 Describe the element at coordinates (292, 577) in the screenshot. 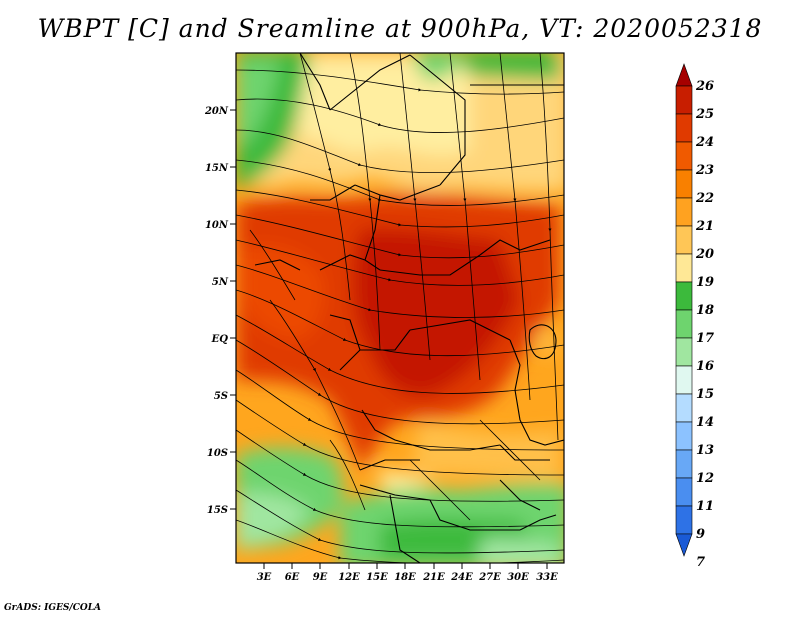

I see `lon-label-6e: 6E` at that location.